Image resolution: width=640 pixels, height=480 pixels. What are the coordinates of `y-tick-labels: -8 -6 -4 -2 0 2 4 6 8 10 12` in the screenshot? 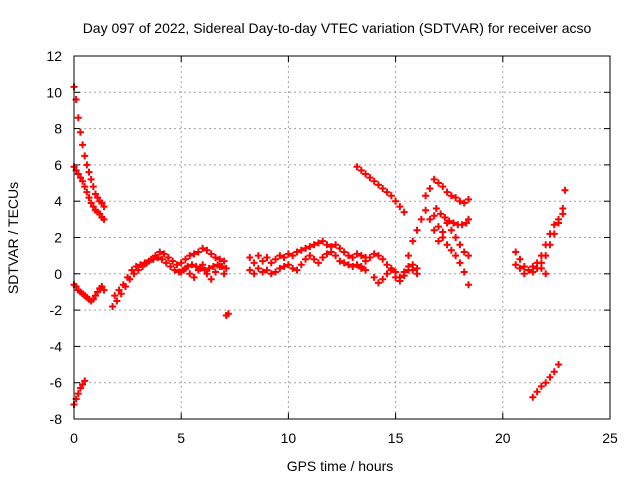 It's located at (54, 237).